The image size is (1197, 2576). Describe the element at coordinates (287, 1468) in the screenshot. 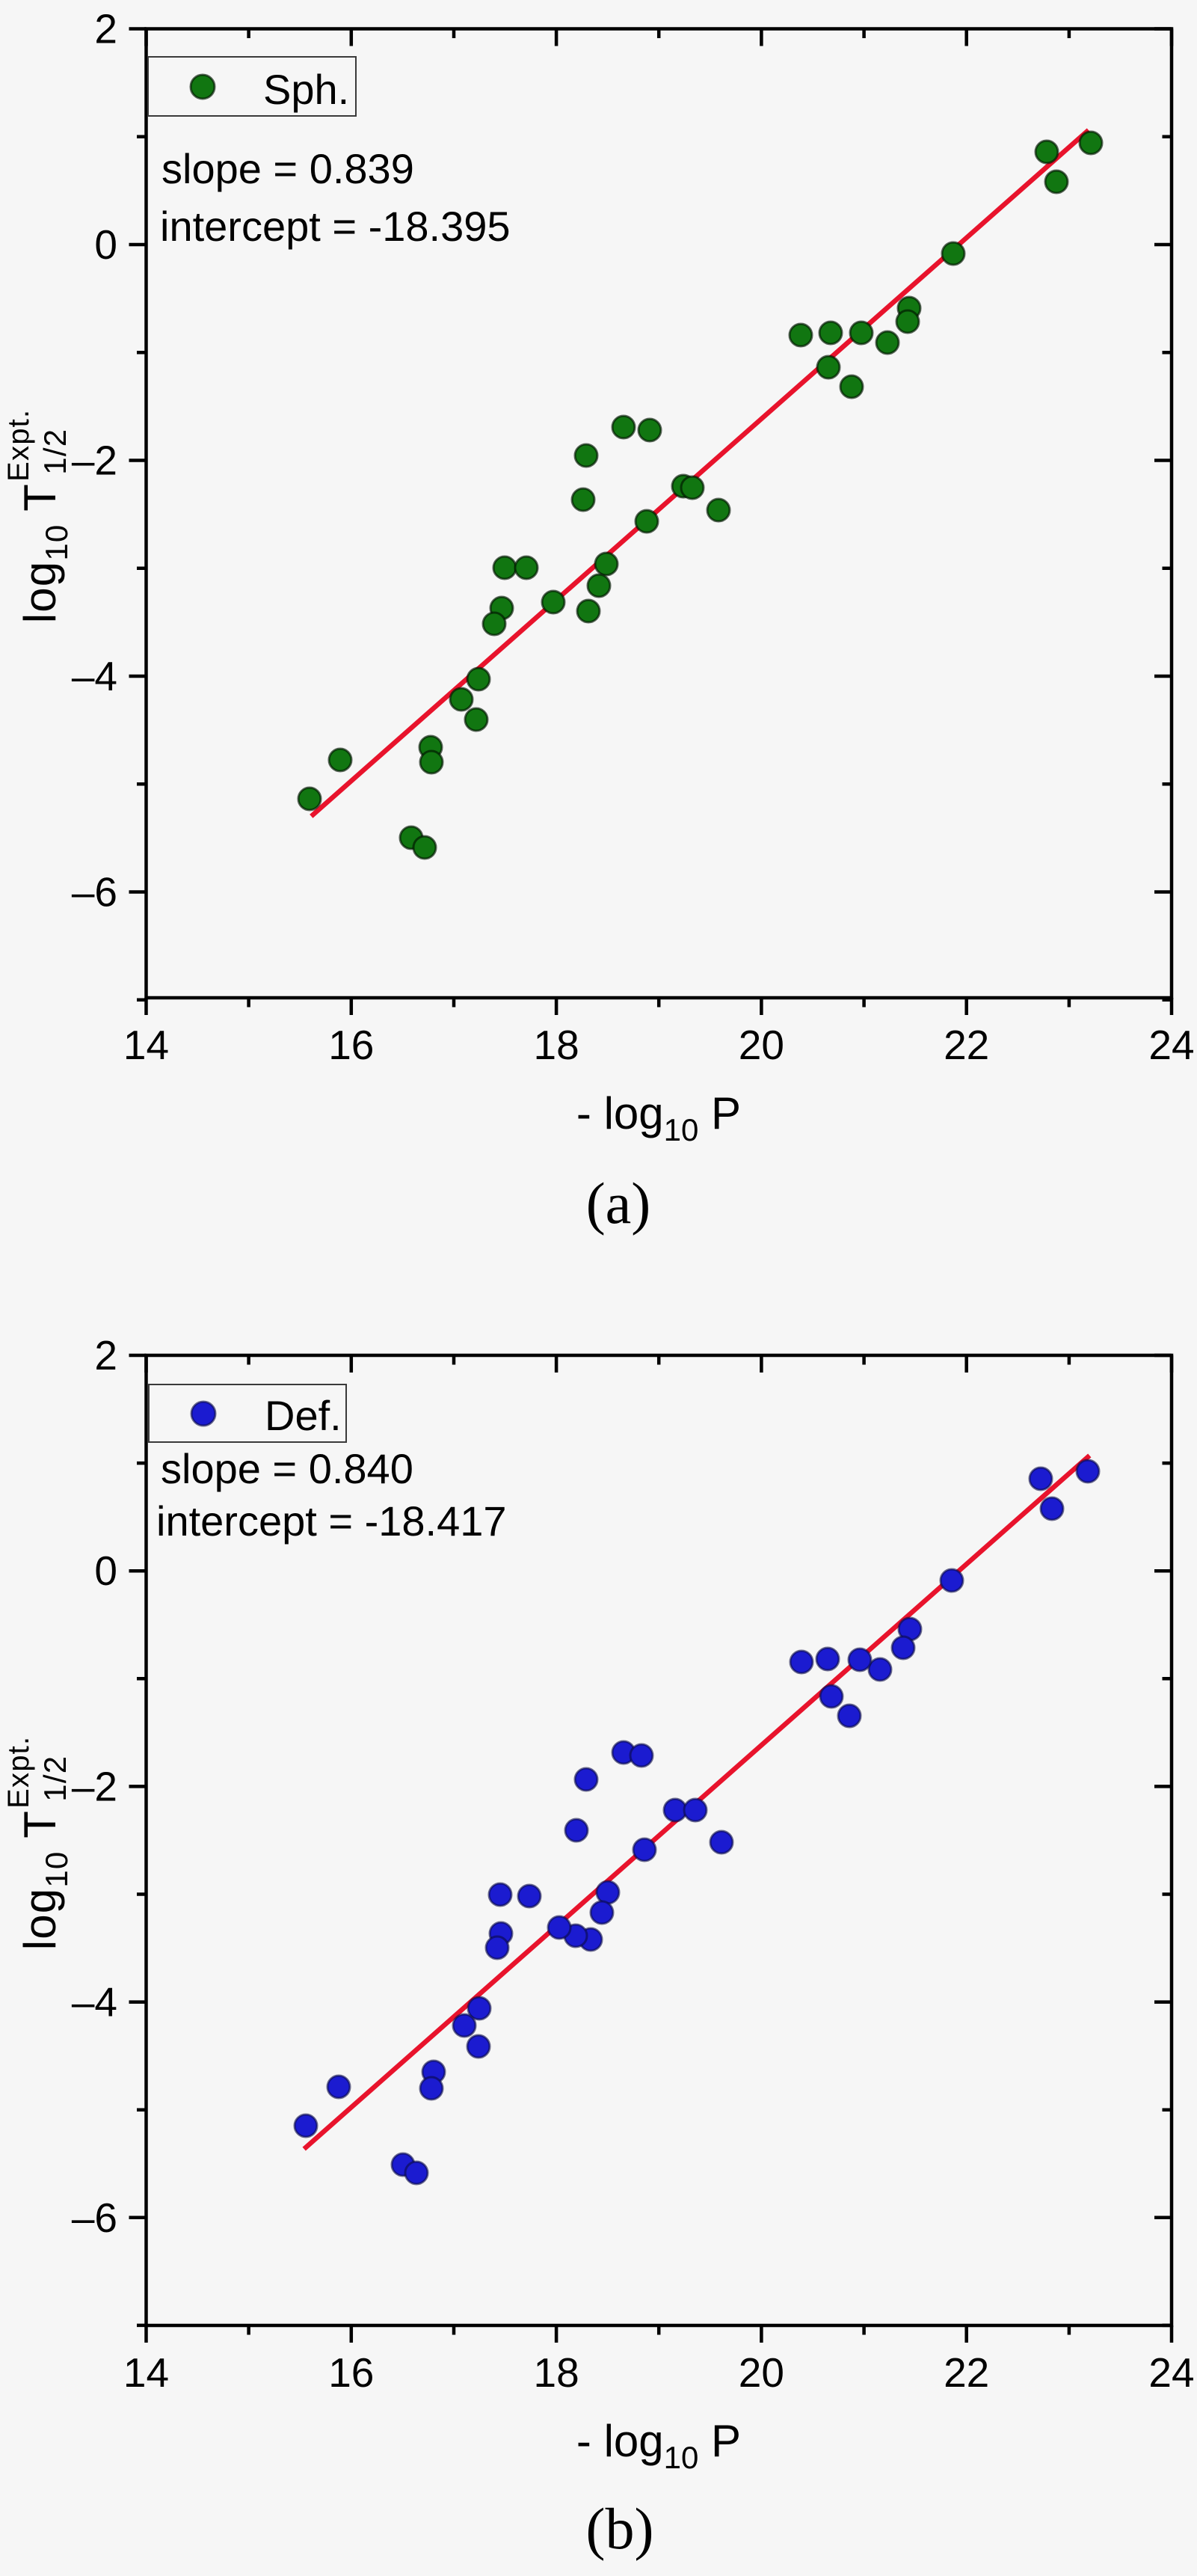

I see `svg-text: slope = 0.840` at that location.